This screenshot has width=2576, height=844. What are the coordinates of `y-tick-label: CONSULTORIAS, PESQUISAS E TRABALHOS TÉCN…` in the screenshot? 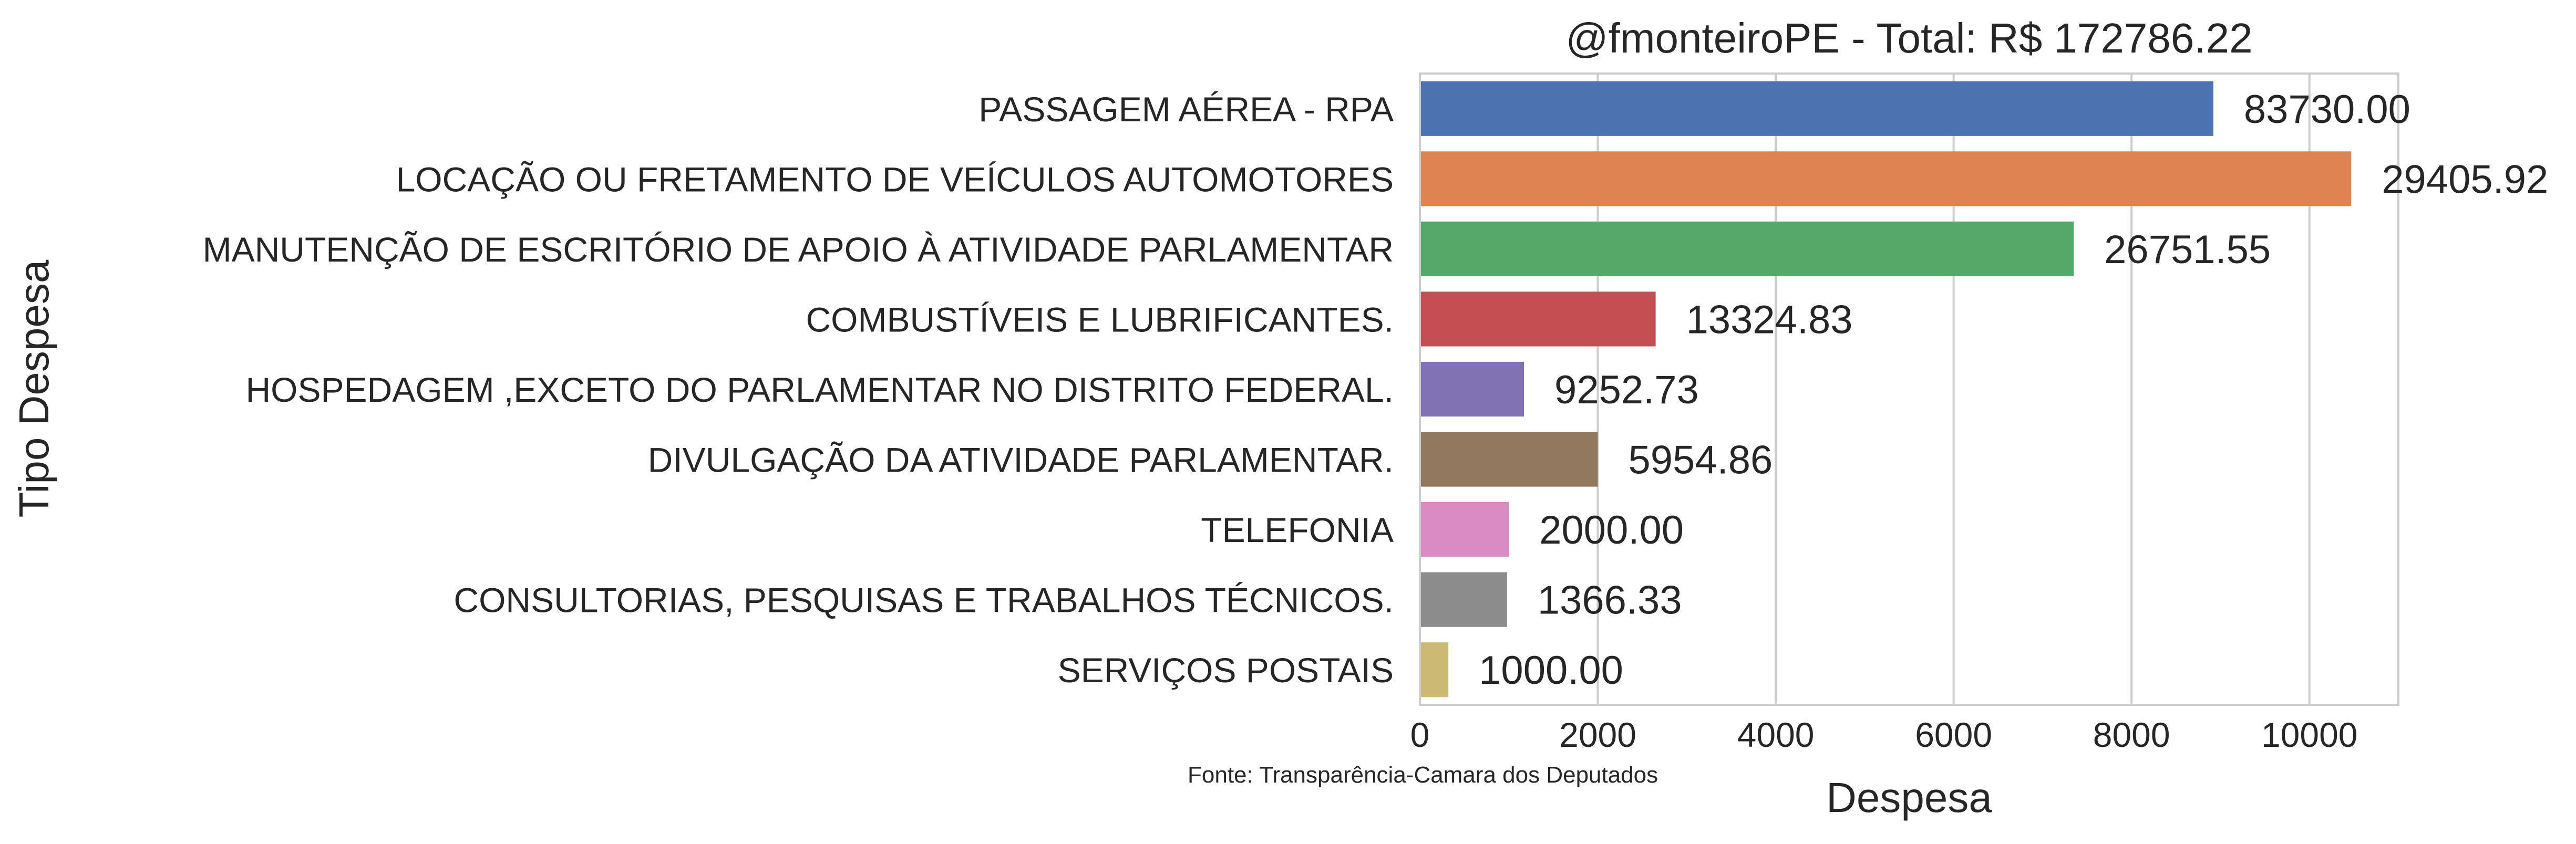 It's located at (924, 601).